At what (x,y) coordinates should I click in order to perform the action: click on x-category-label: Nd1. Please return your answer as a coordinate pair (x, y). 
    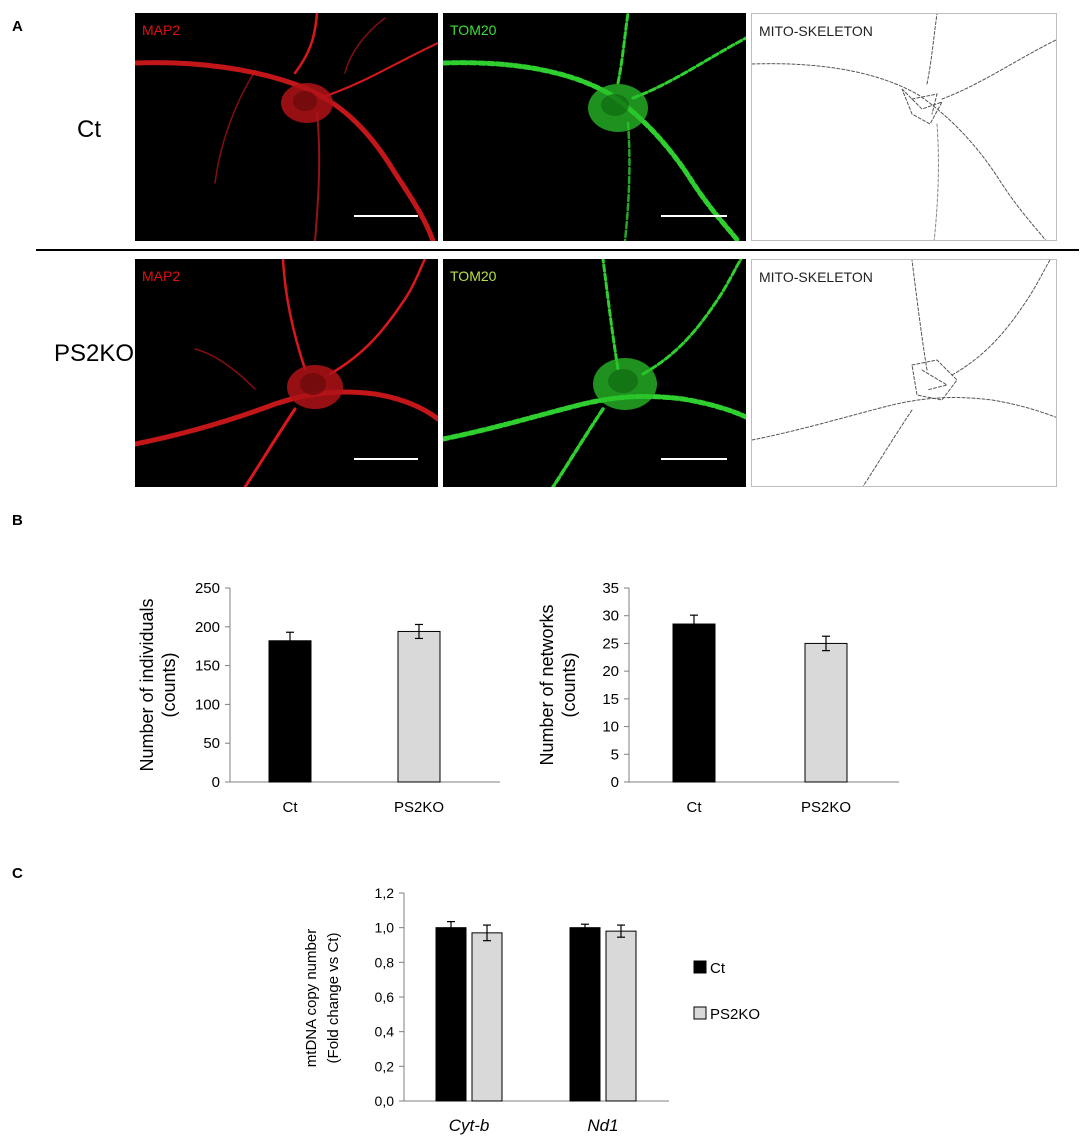
    Looking at the image, I should click on (602, 1125).